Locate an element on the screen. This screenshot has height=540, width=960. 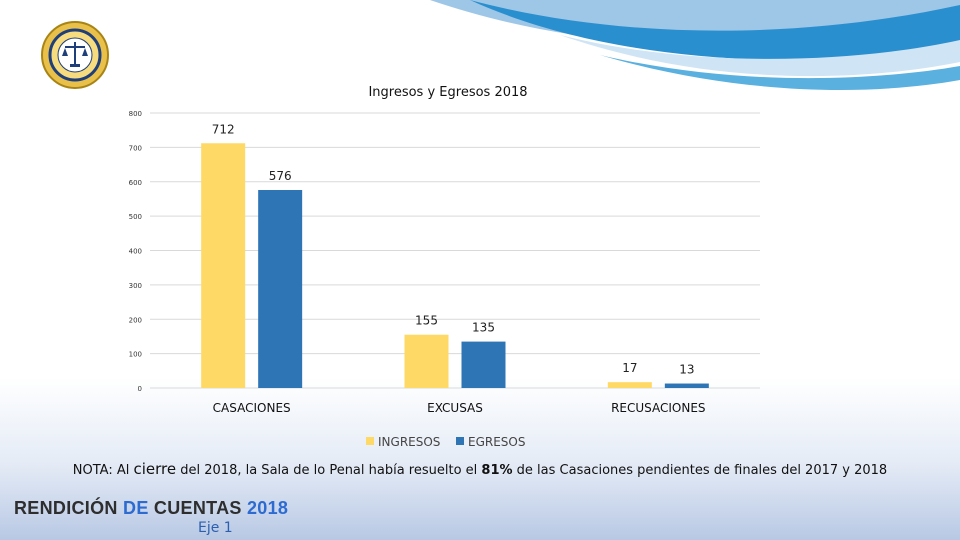
data-label: 576 is located at coordinates (280, 176).